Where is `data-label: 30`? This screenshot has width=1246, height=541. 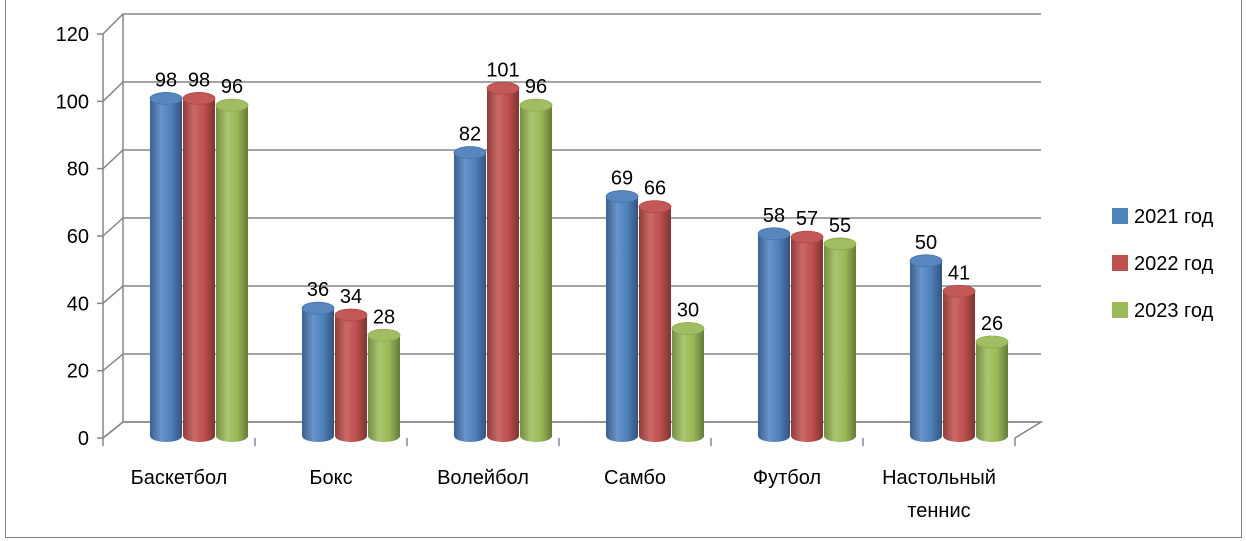 data-label: 30 is located at coordinates (688, 311).